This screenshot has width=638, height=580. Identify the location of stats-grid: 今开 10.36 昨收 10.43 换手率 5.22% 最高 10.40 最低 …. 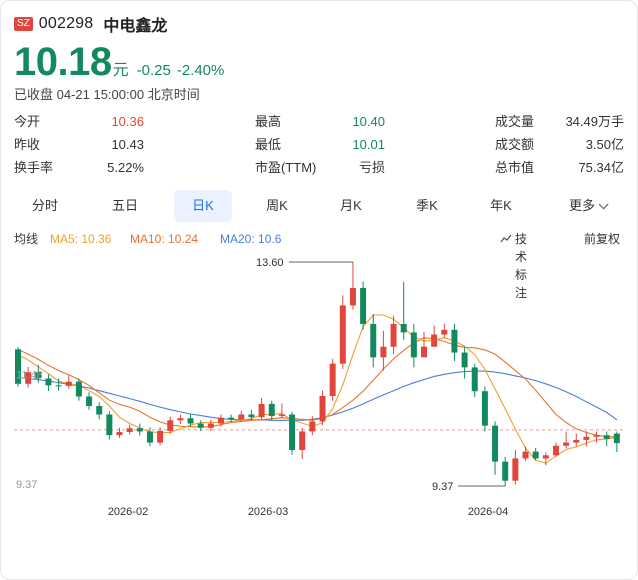
(319, 145).